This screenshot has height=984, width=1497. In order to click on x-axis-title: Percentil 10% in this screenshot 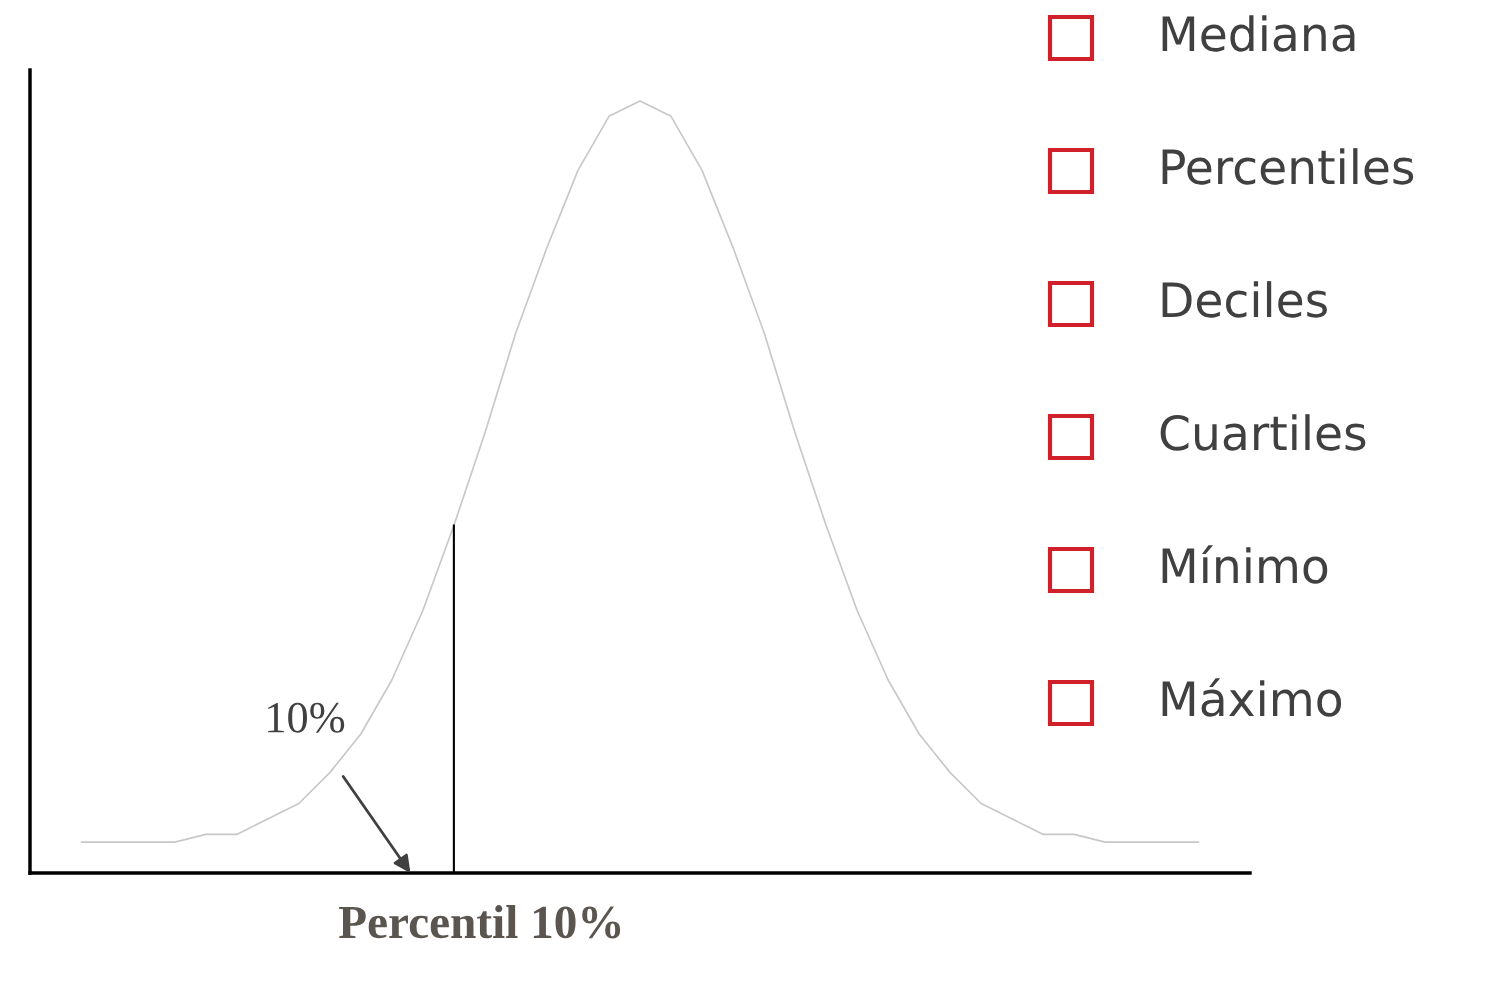, I will do `click(480, 922)`.